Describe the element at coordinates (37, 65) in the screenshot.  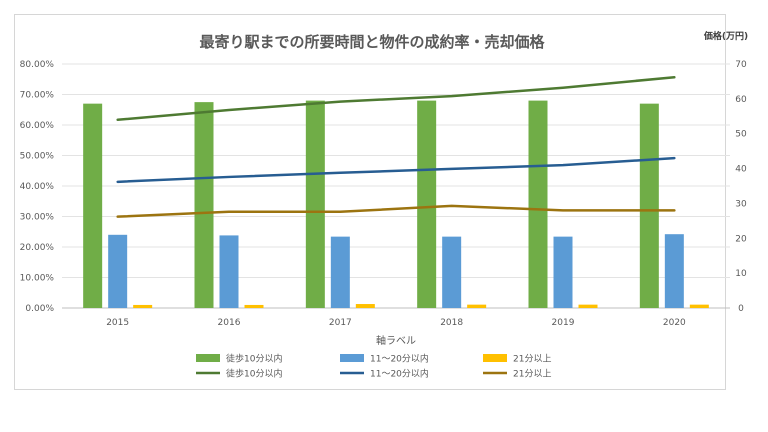
I see `left-tick-label: 80.00%` at that location.